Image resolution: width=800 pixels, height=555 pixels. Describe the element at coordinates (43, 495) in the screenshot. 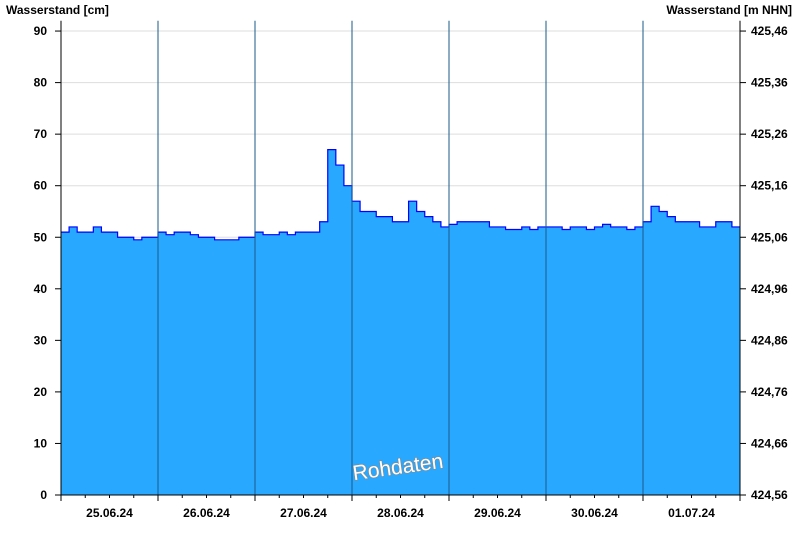

I see `left-tick-label: 0` at that location.